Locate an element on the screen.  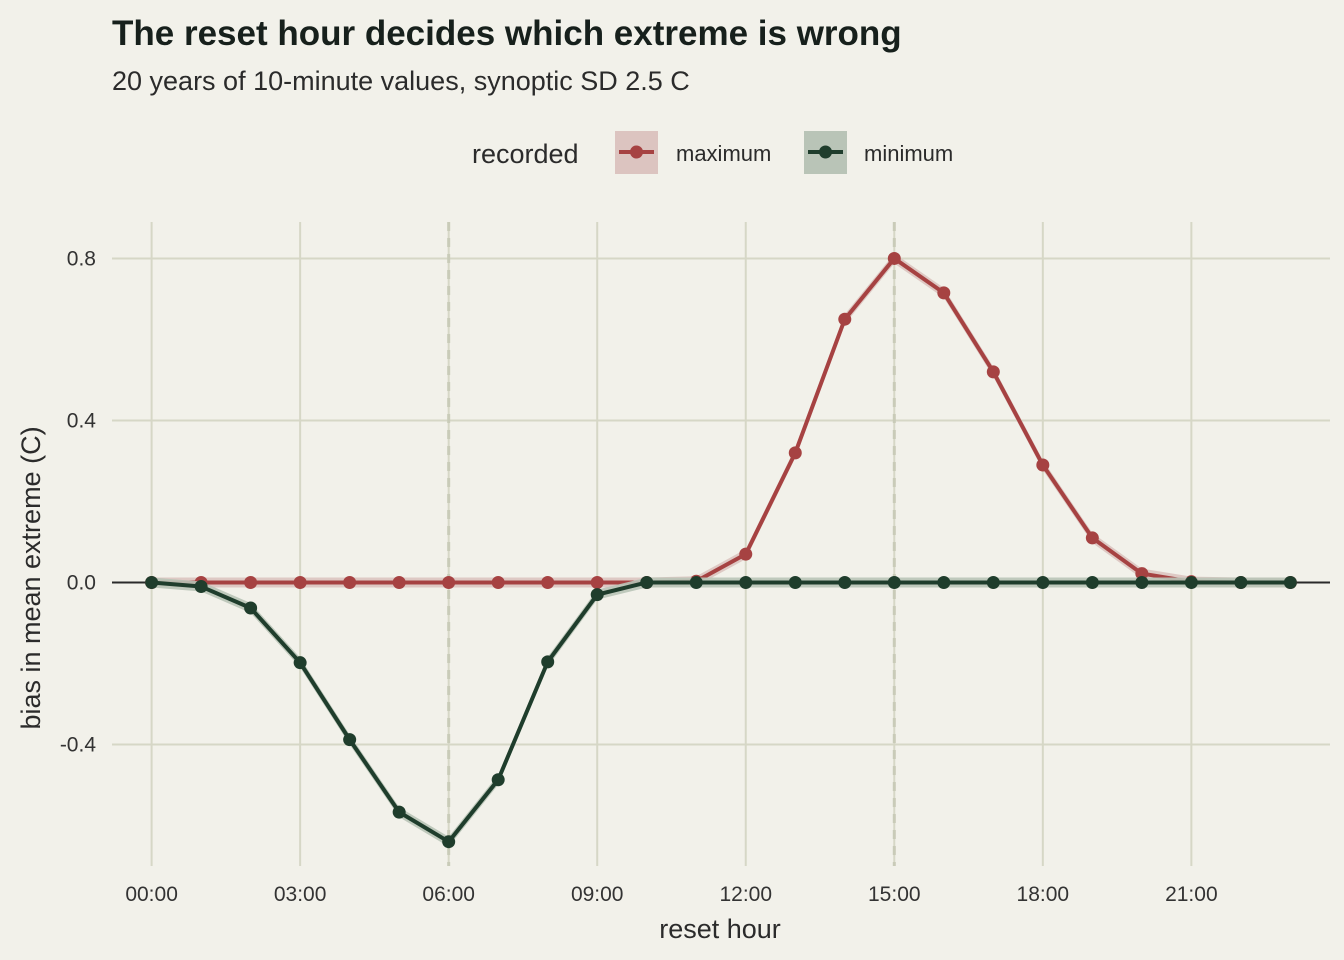
y-tick-label: 0.0 is located at coordinates (81, 582).